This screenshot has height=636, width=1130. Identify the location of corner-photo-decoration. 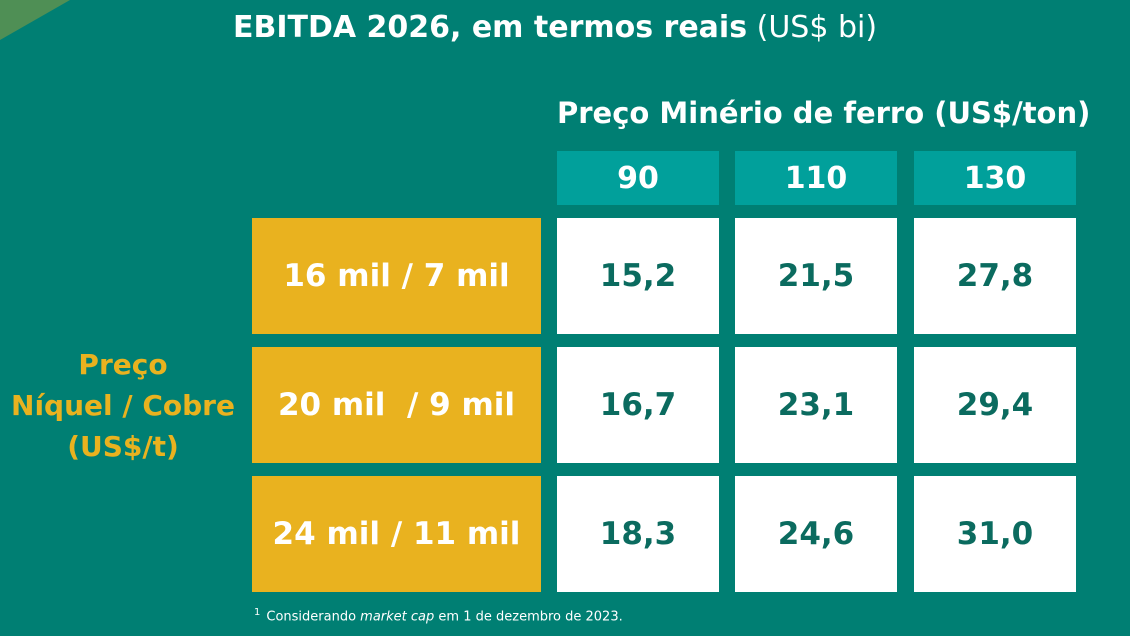
(35, 20).